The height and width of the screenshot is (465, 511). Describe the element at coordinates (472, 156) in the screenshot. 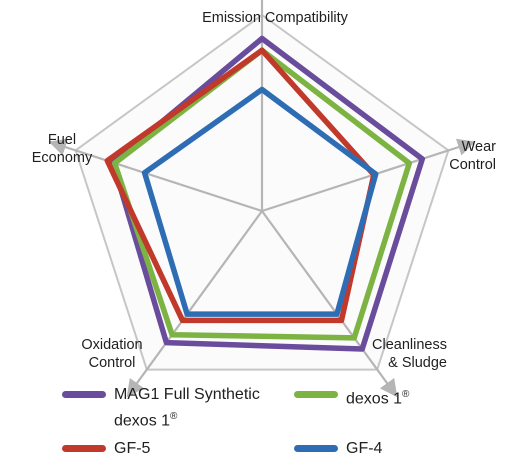

I see `axis-label: Wear Control` at that location.